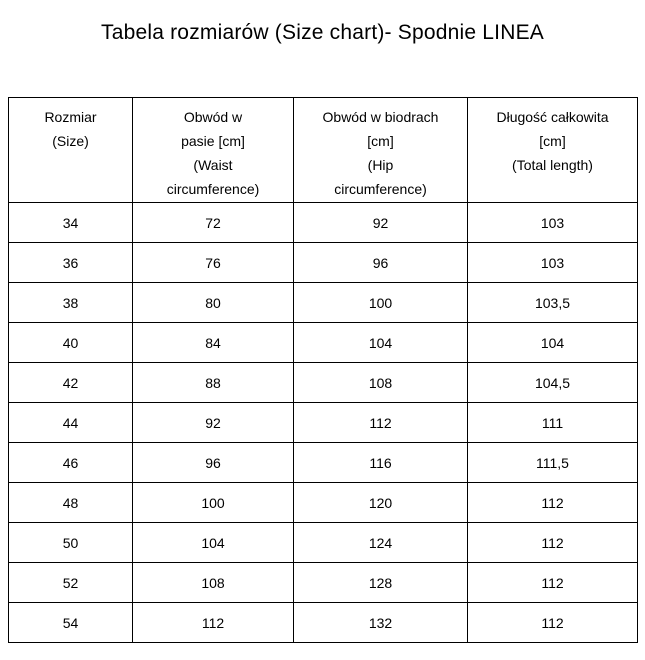  I want to click on table-cell: 103,5, so click(552, 302).